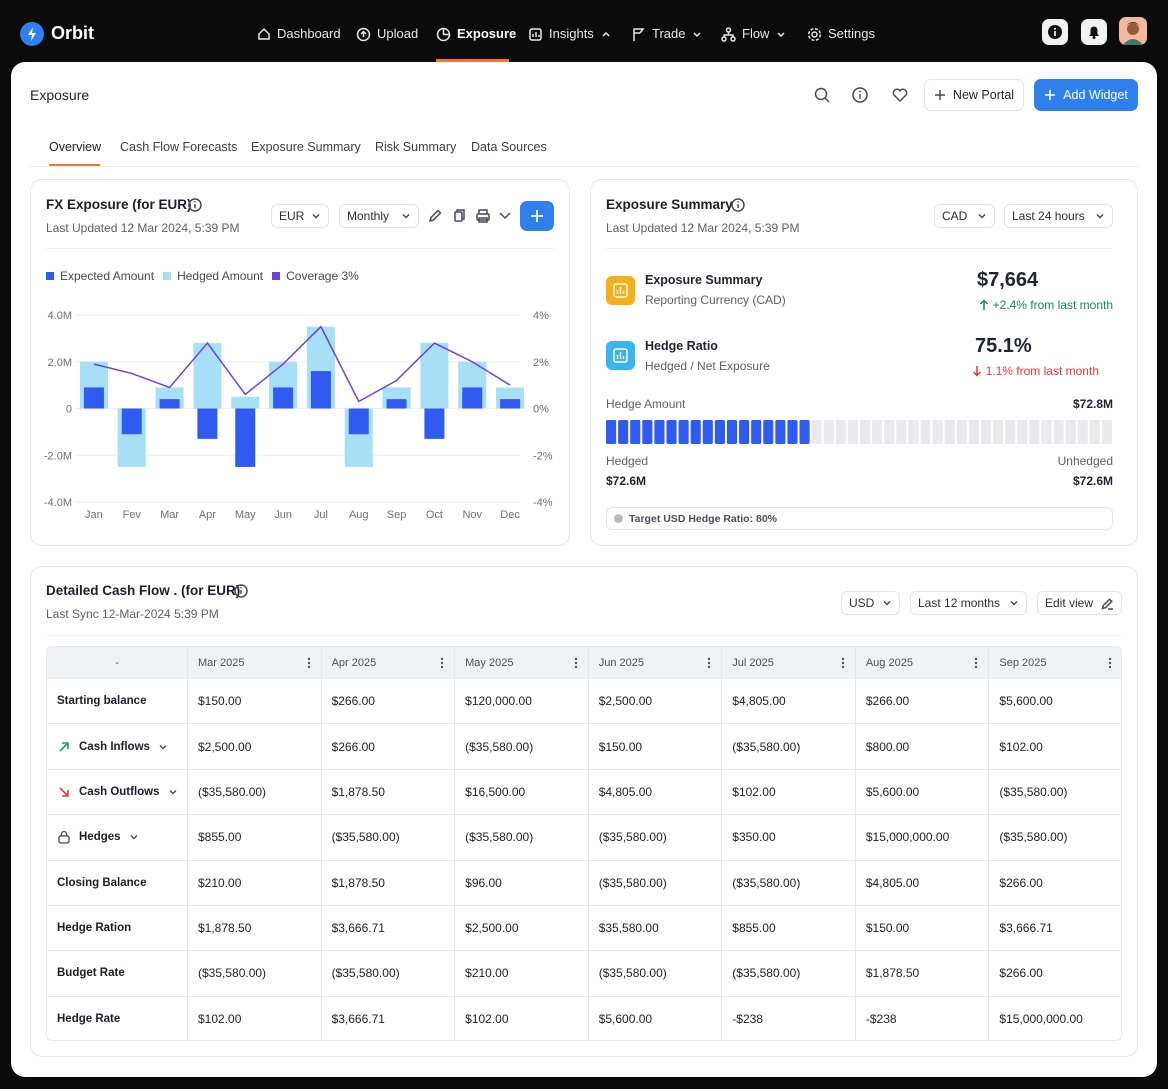 This screenshot has height=1089, width=1168. Describe the element at coordinates (255, 702) in the screenshot. I see `value-cell: $150.00` at that location.